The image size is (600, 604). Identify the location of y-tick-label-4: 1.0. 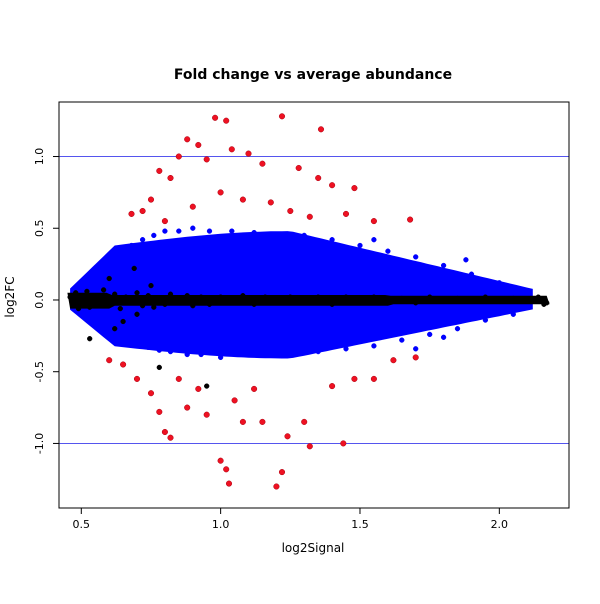
(39, 157).